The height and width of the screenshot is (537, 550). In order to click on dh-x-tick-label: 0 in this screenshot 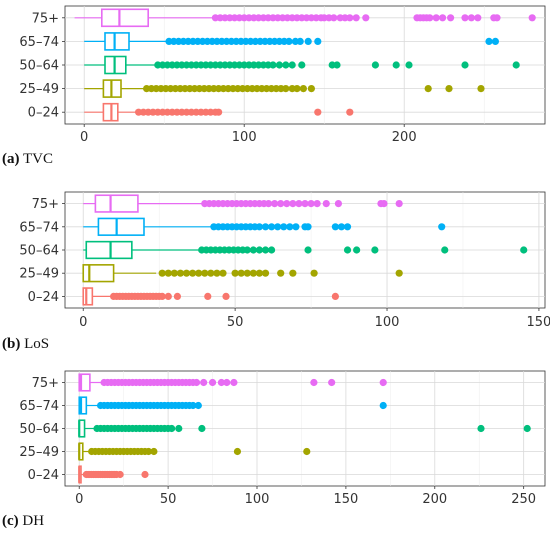, I will do `click(79, 499)`.